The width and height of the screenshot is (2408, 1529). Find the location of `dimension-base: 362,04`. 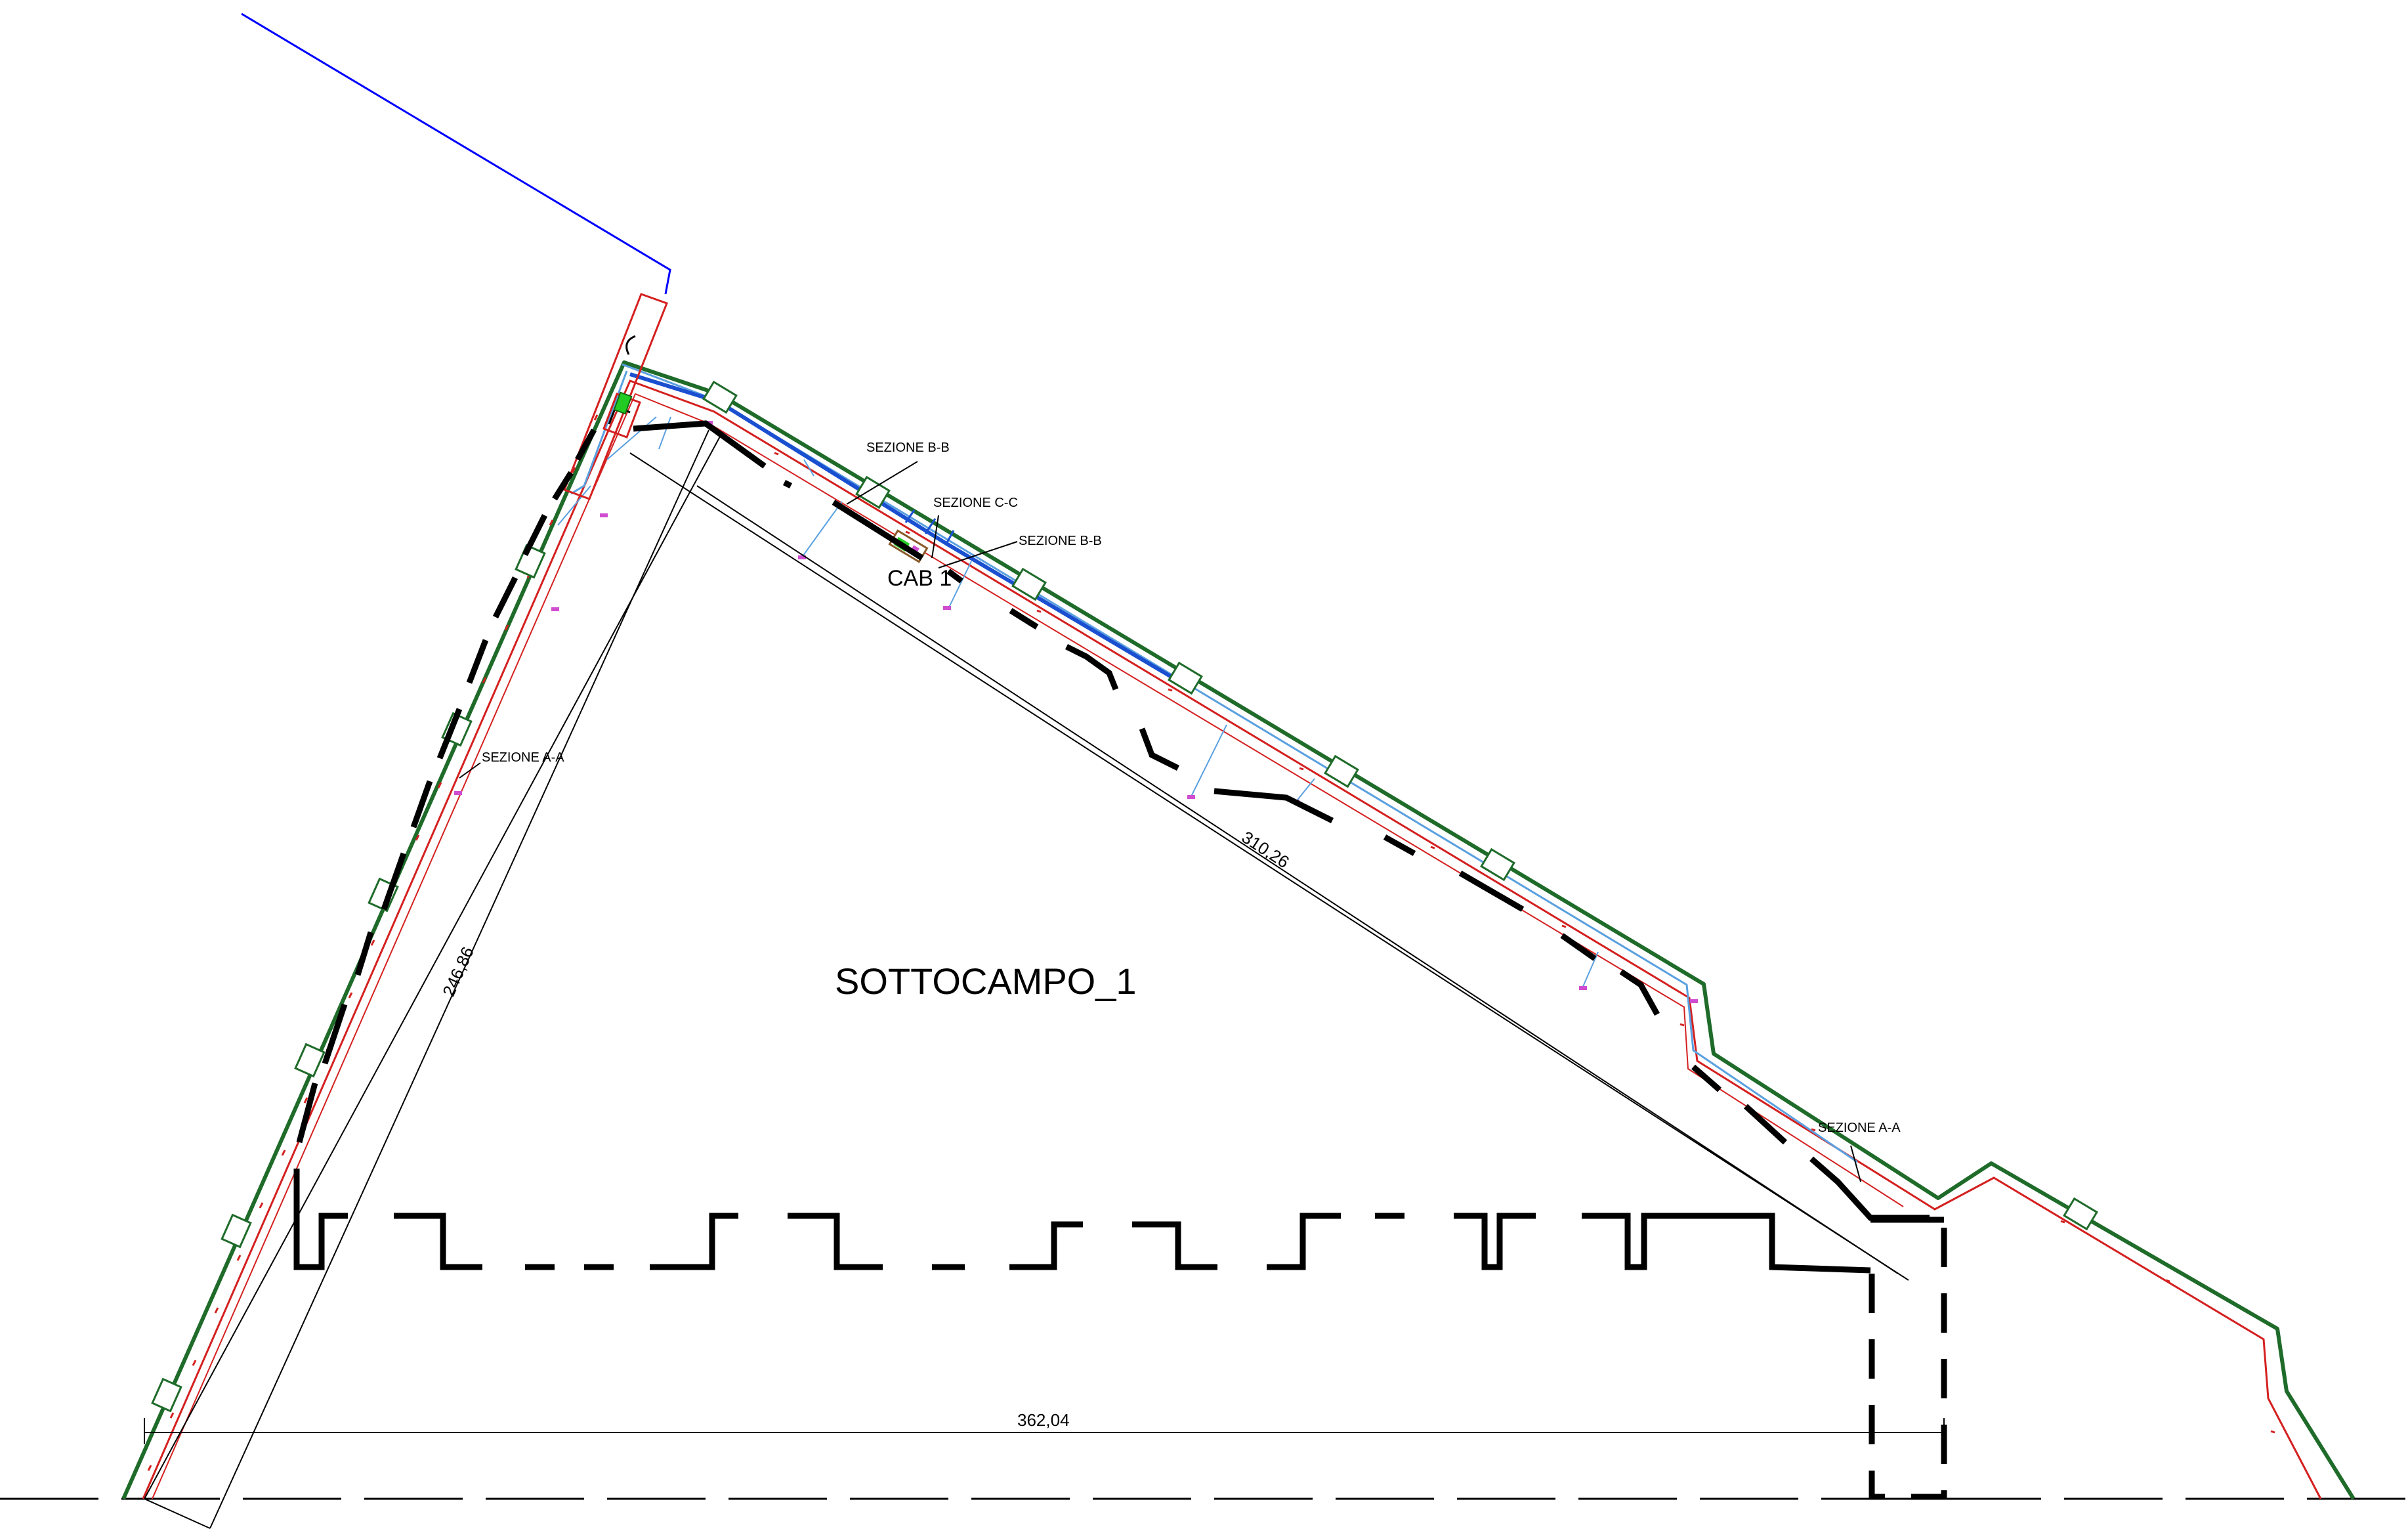

dimension-base: 362,04 is located at coordinates (1043, 1420).